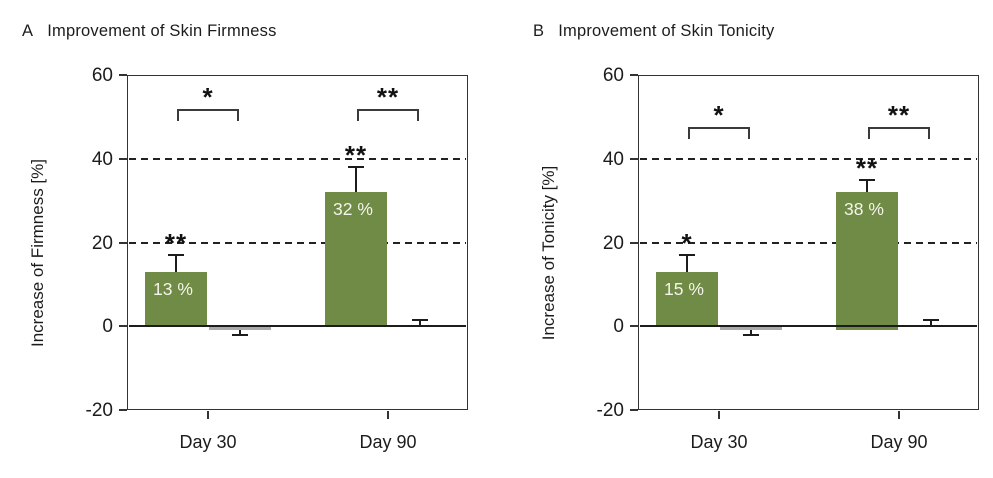 This screenshot has height=478, width=993. What do you see at coordinates (666, 31) in the screenshot?
I see `panel-b-title-text: Improvement of Skin Tonicity` at bounding box center [666, 31].